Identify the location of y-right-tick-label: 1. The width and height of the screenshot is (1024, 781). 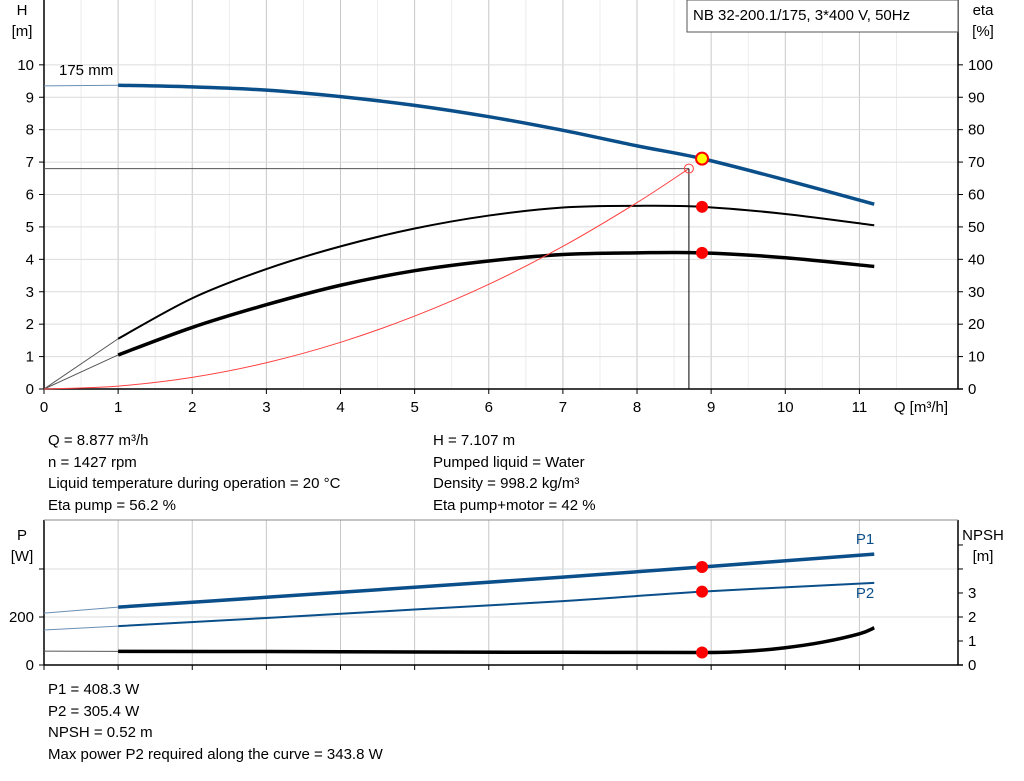
(972, 641).